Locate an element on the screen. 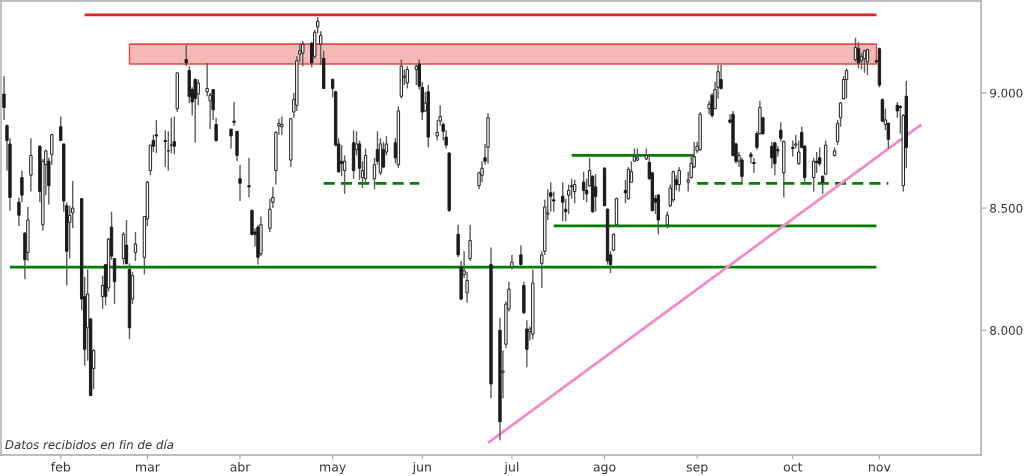  x-tick-label: abr is located at coordinates (240, 466).